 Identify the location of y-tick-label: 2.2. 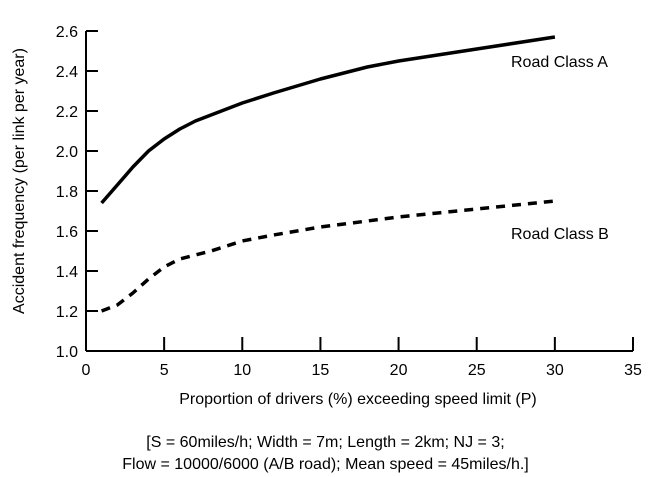
(67, 112).